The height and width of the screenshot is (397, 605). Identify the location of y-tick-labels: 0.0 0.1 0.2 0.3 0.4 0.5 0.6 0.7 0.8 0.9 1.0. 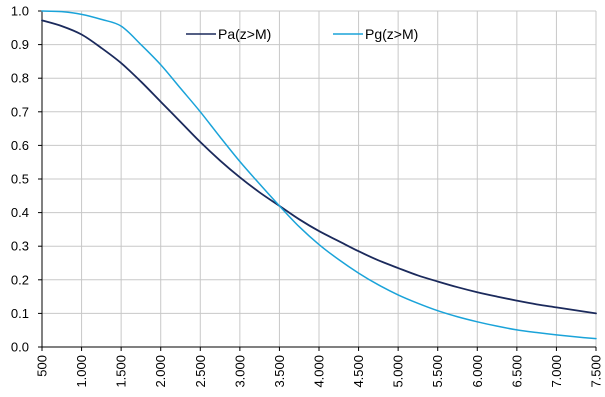
(20, 179).